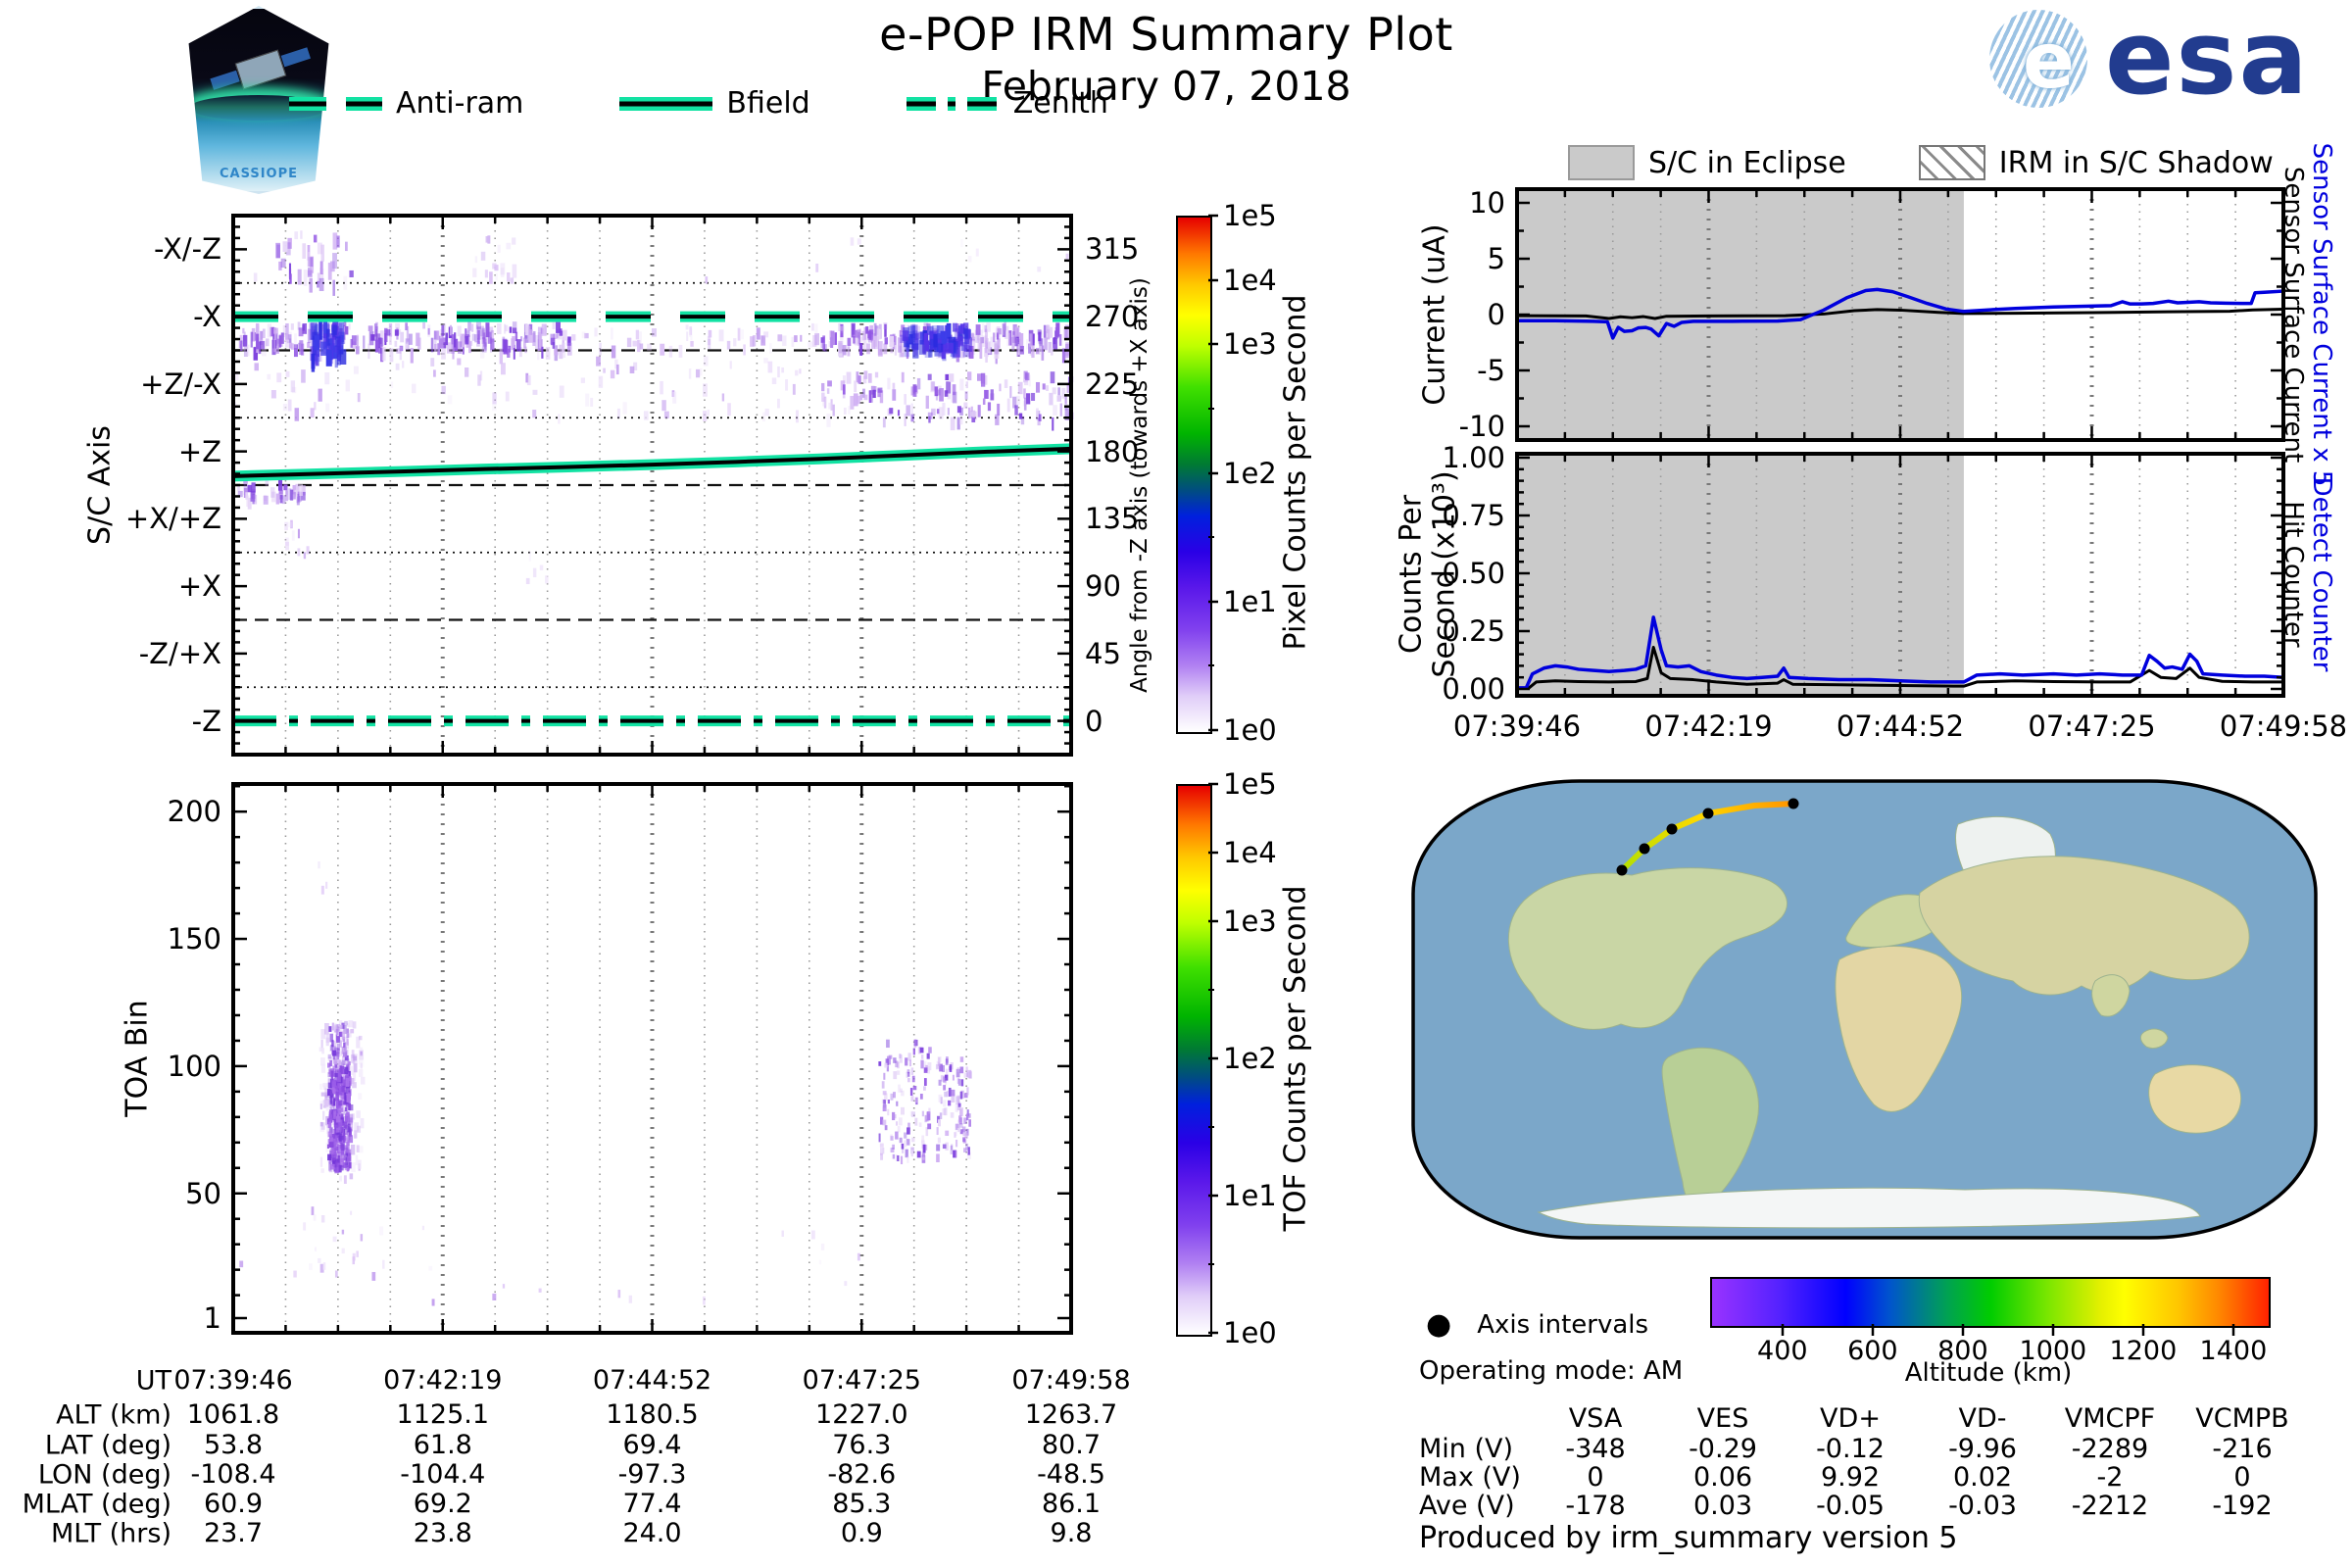 This screenshot has width=2352, height=1568. Describe the element at coordinates (1900, 726) in the screenshot. I see `right-xtick: 07:44:52` at that location.